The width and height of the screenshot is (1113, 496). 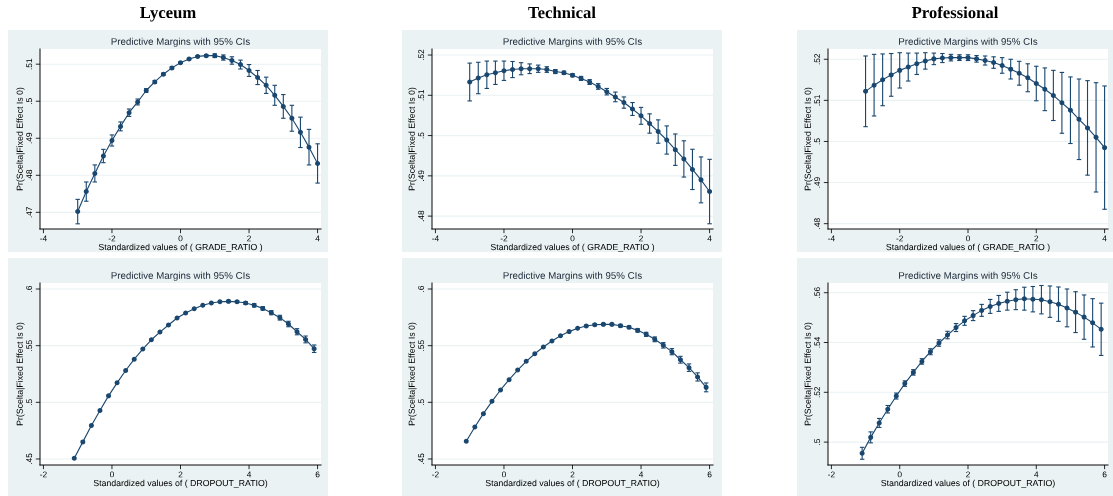 What do you see at coordinates (831, 238) in the screenshot?
I see `x-tick-label: -4` at bounding box center [831, 238].